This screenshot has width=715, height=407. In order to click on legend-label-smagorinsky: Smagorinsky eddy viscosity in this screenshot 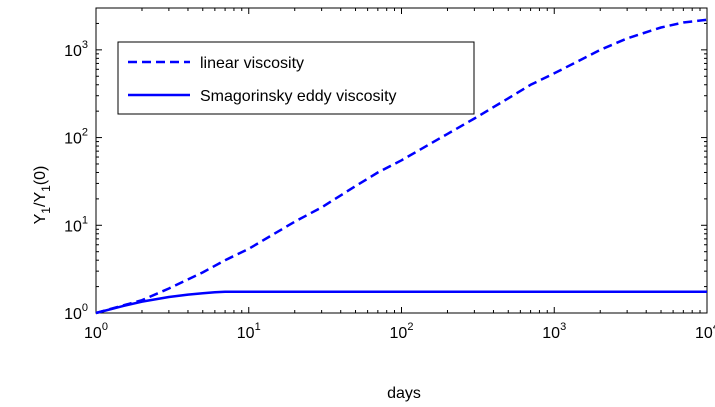, I will do `click(298, 96)`.